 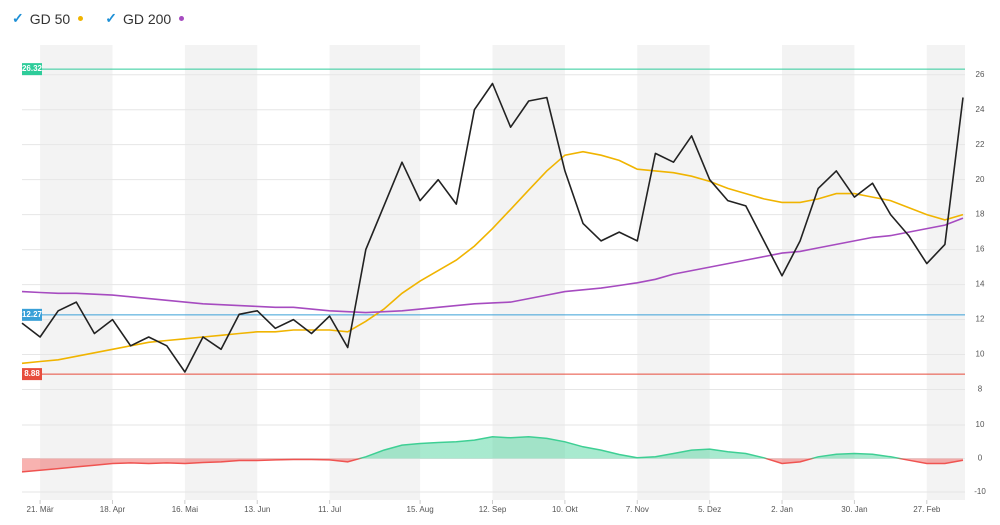 I want to click on oscillator-area, so click(x=492, y=454).